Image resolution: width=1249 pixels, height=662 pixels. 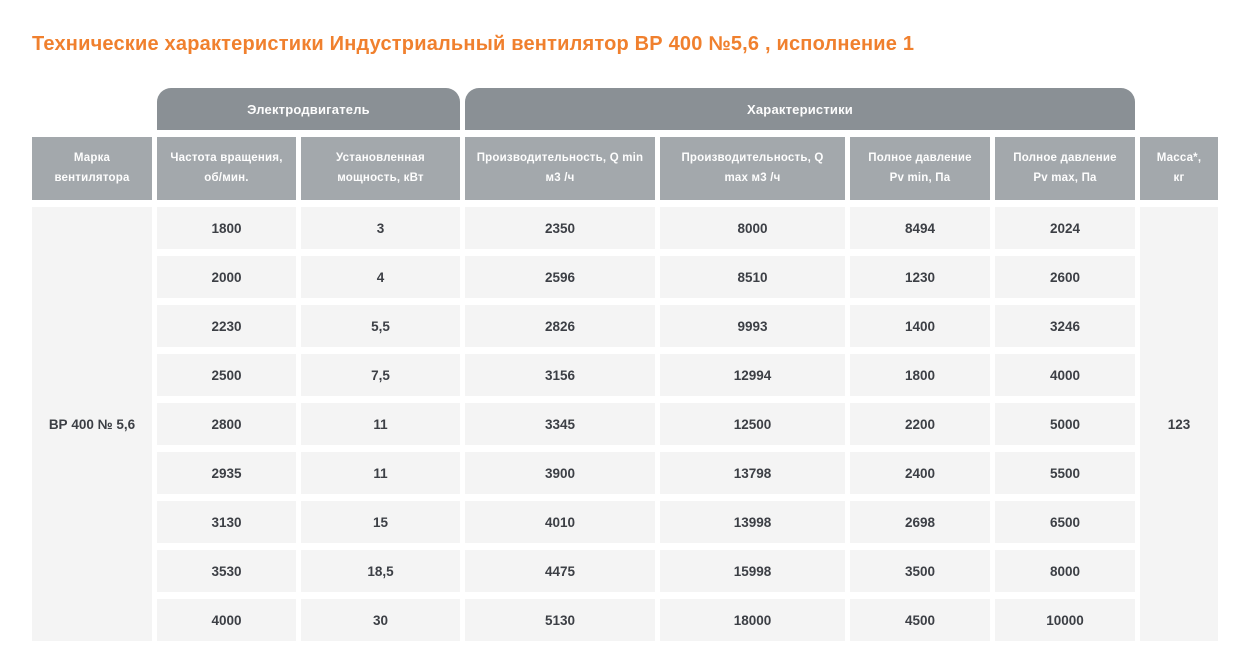 What do you see at coordinates (226, 168) in the screenshot?
I see `column-header-rotation-speed: Частота вращения, об/мин.` at bounding box center [226, 168].